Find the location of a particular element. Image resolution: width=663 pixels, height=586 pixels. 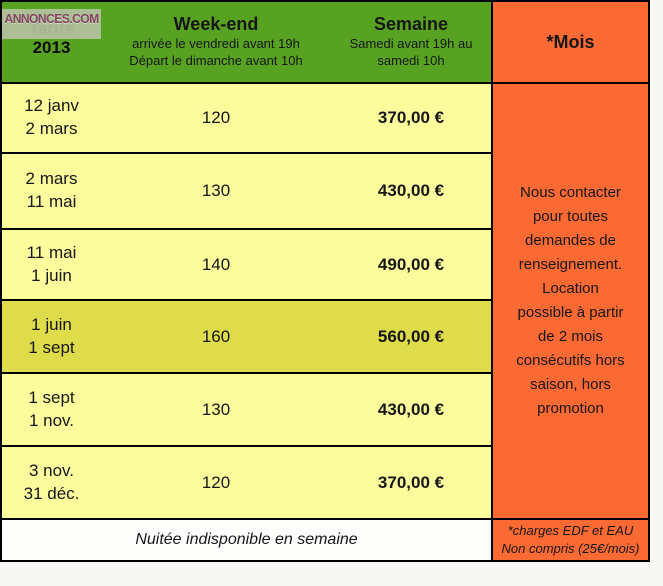

semaine-subtitle-1: Samedi avant 19h au is located at coordinates (411, 43).